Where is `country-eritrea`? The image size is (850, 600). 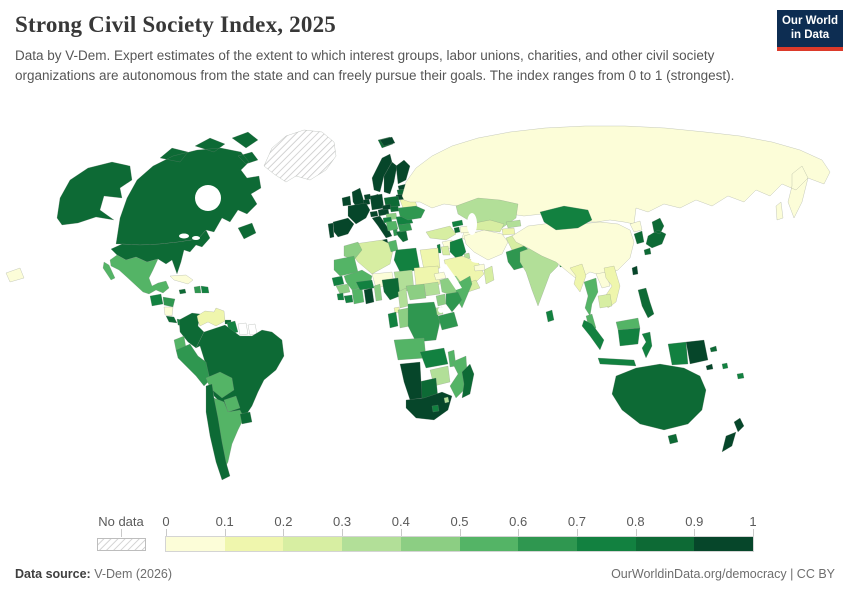 country-eritrea is located at coordinates (440, 276).